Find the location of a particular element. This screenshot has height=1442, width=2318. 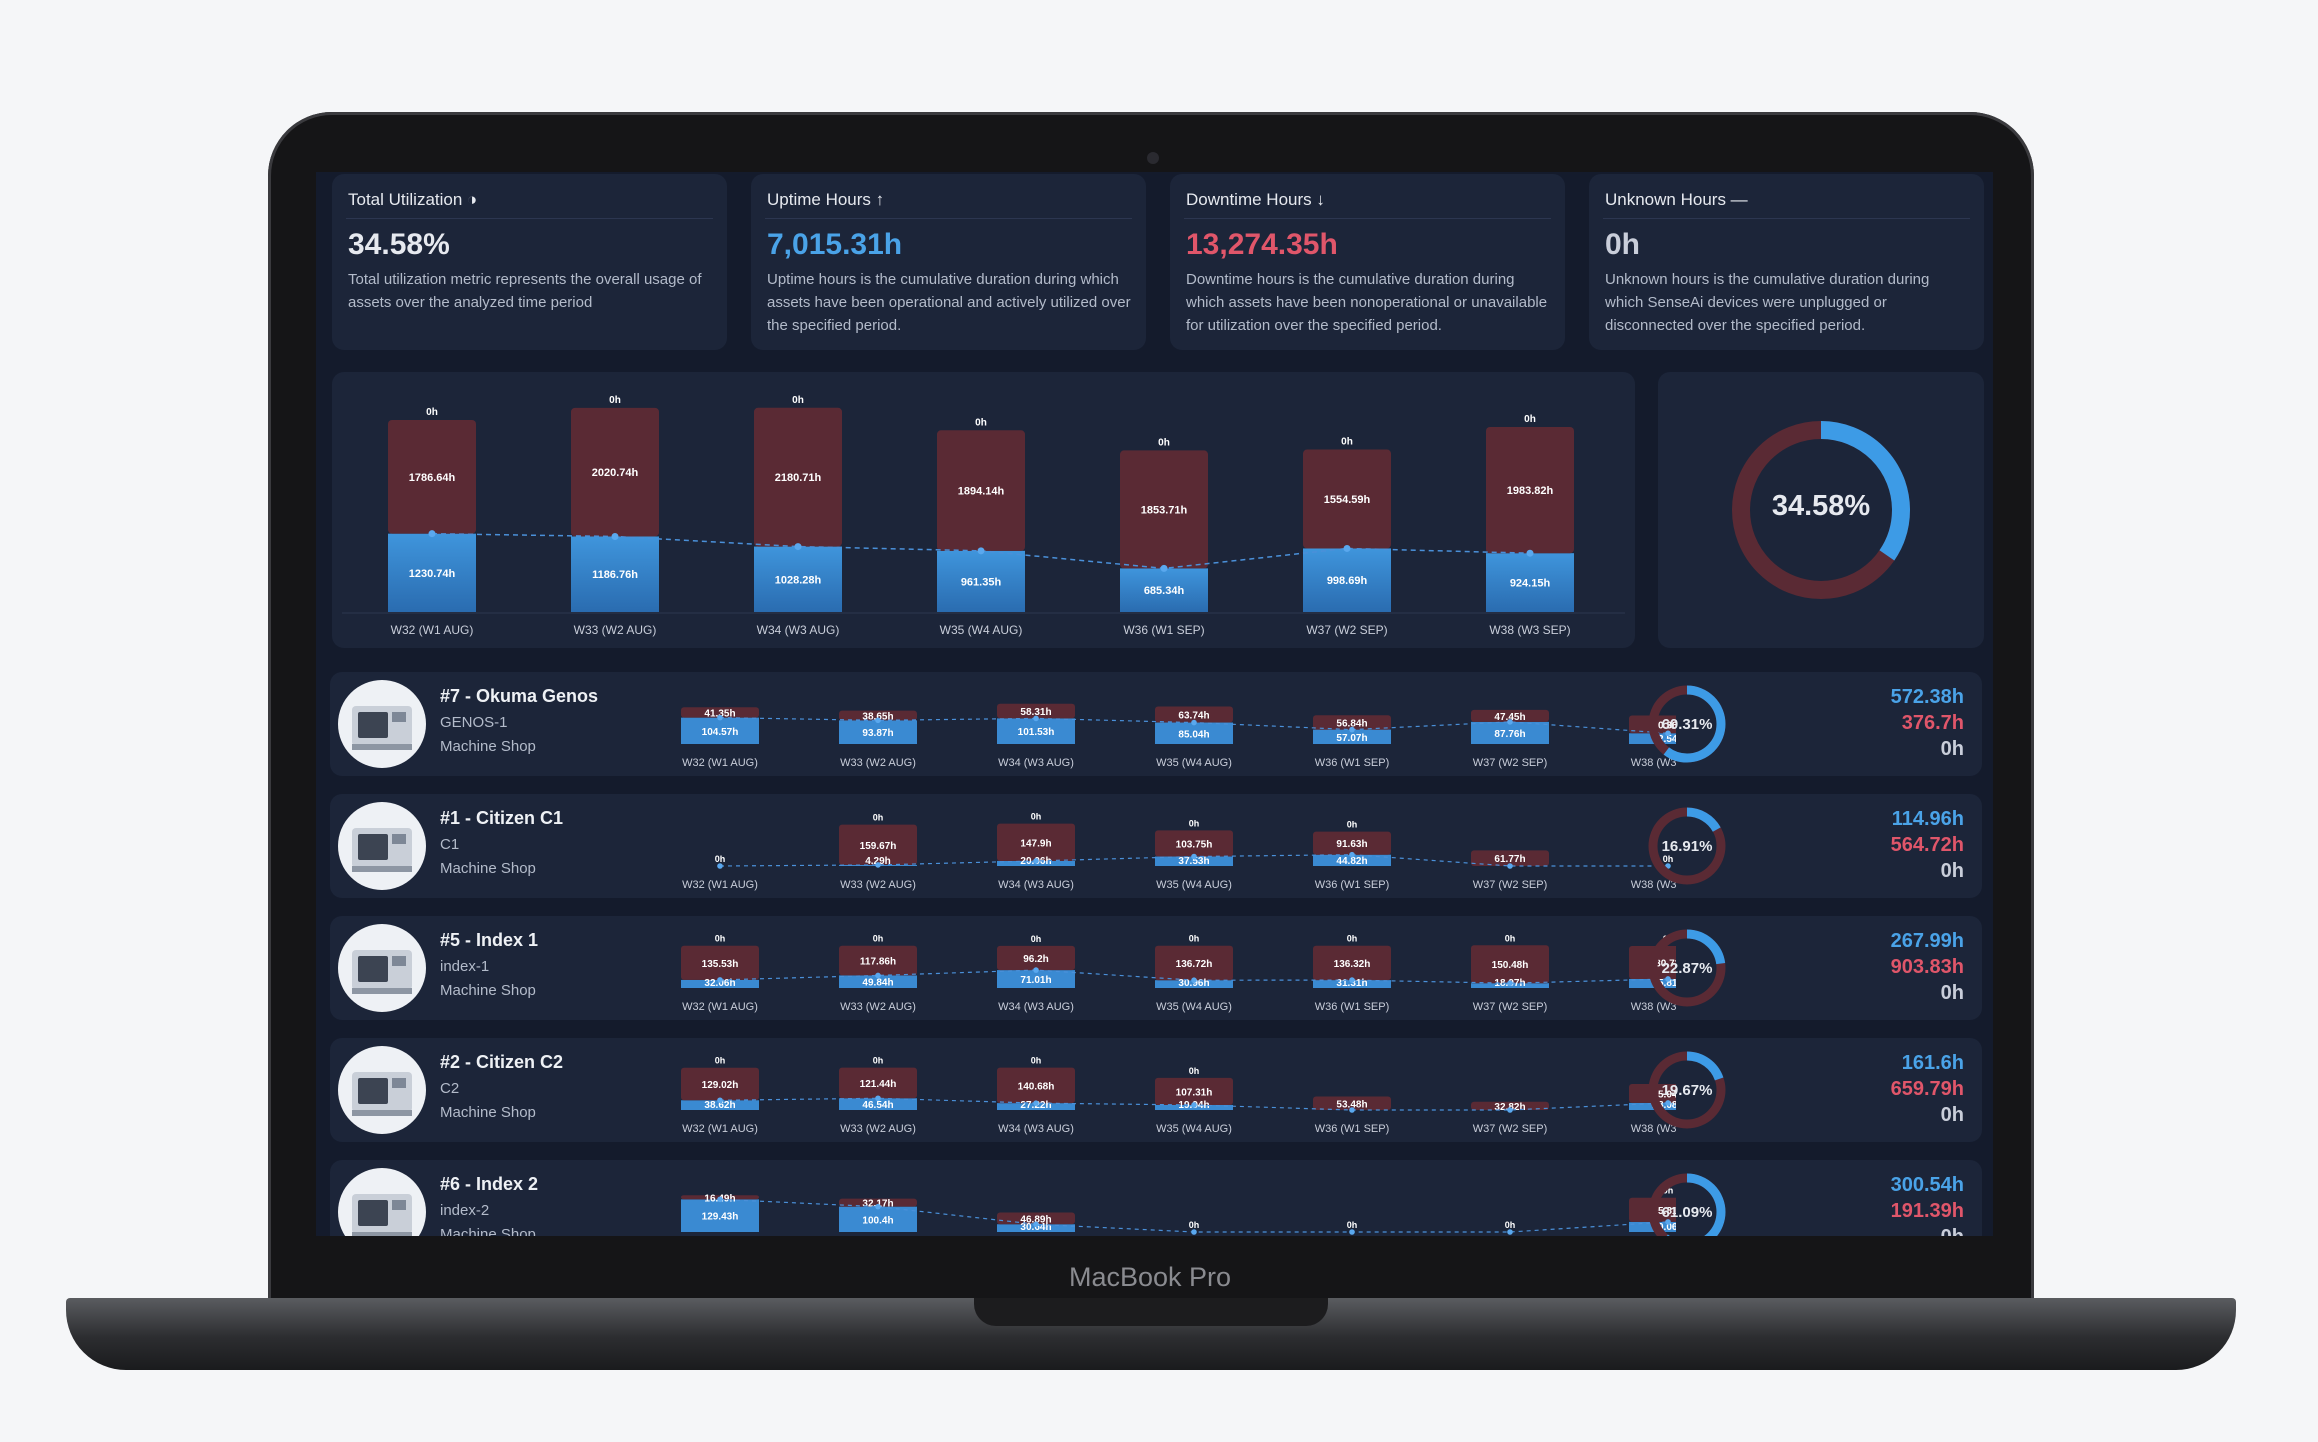

machine-name: #7 - Okuma Genos is located at coordinates (519, 696).